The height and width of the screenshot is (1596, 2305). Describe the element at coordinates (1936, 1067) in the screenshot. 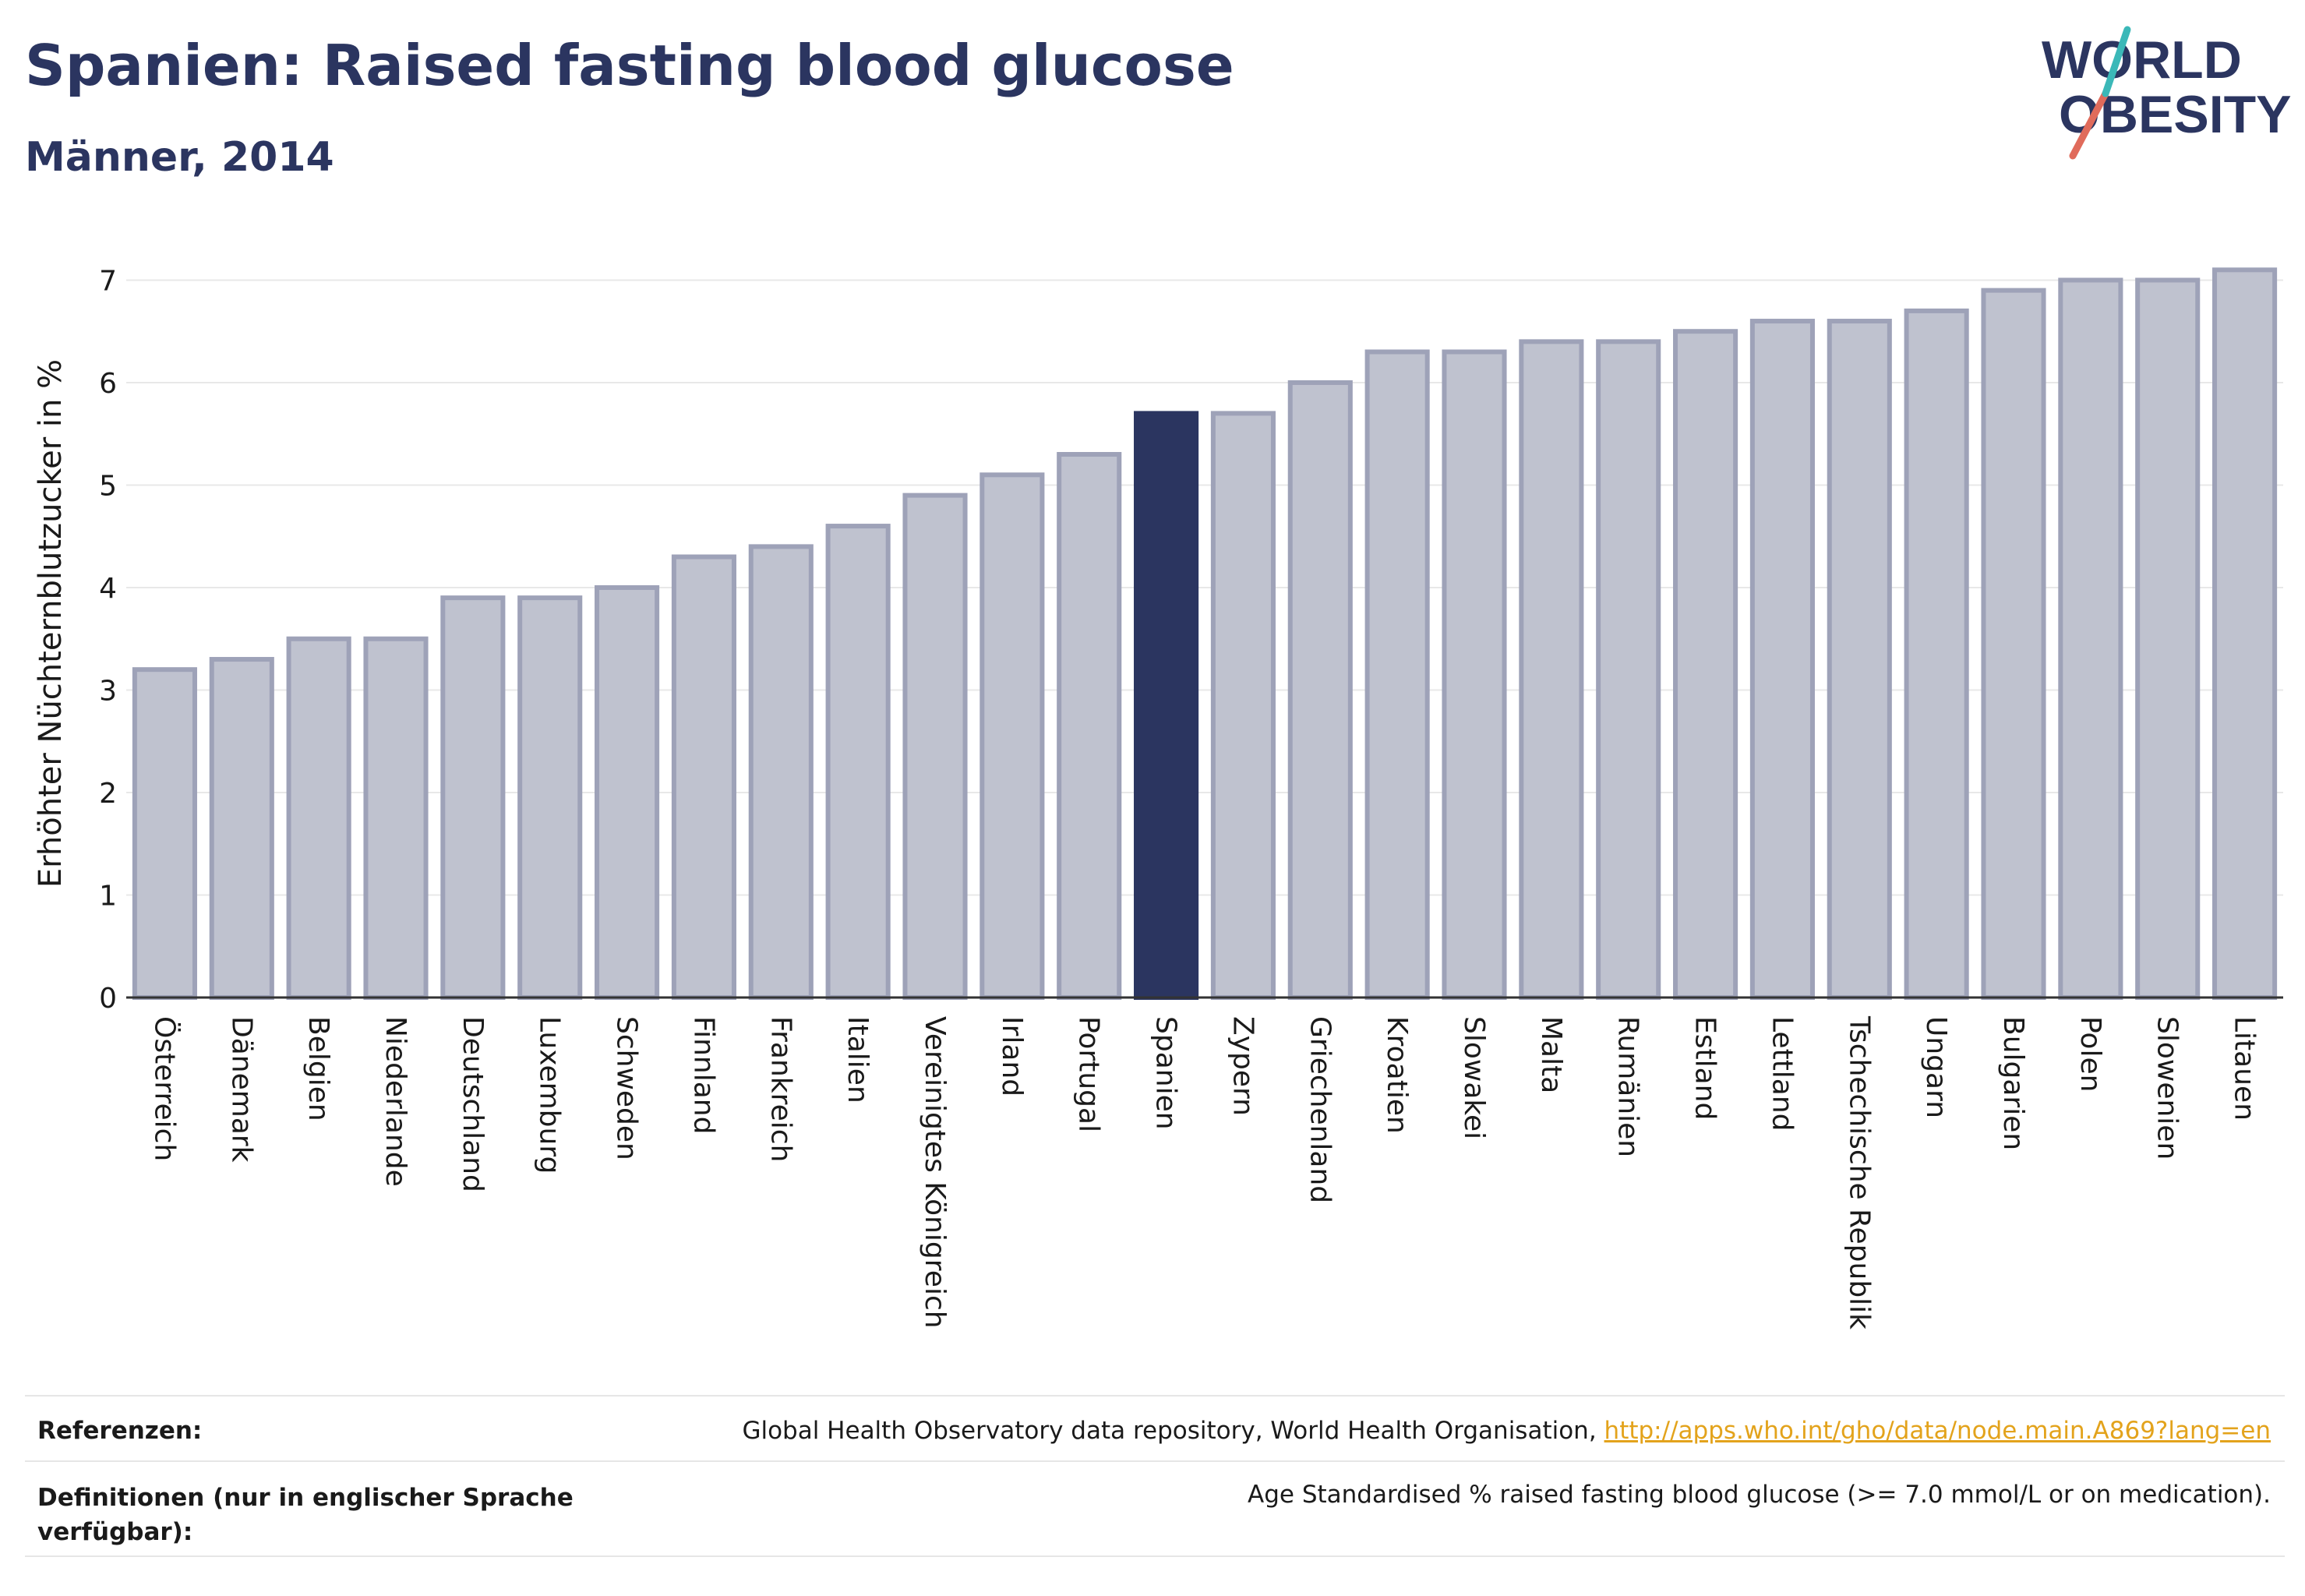

I see `x-tick-label: Ungarn` at that location.